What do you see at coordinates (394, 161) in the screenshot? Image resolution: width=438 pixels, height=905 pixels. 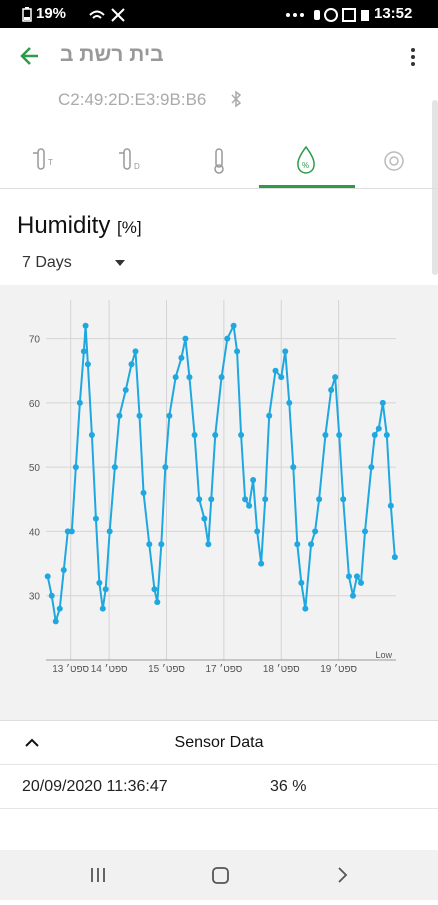 I see `tab-settings` at bounding box center [394, 161].